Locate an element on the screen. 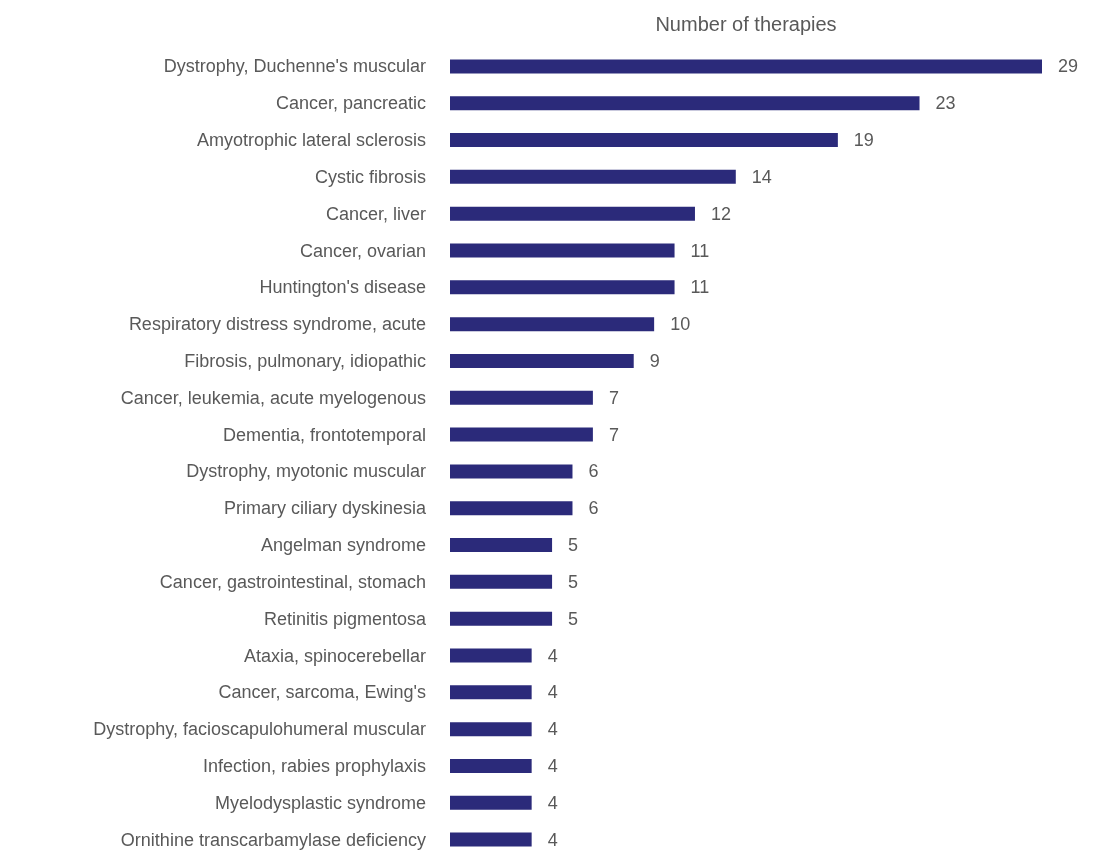 The height and width of the screenshot is (868, 1102). y-tick-label: Huntington's disease is located at coordinates (342, 287).